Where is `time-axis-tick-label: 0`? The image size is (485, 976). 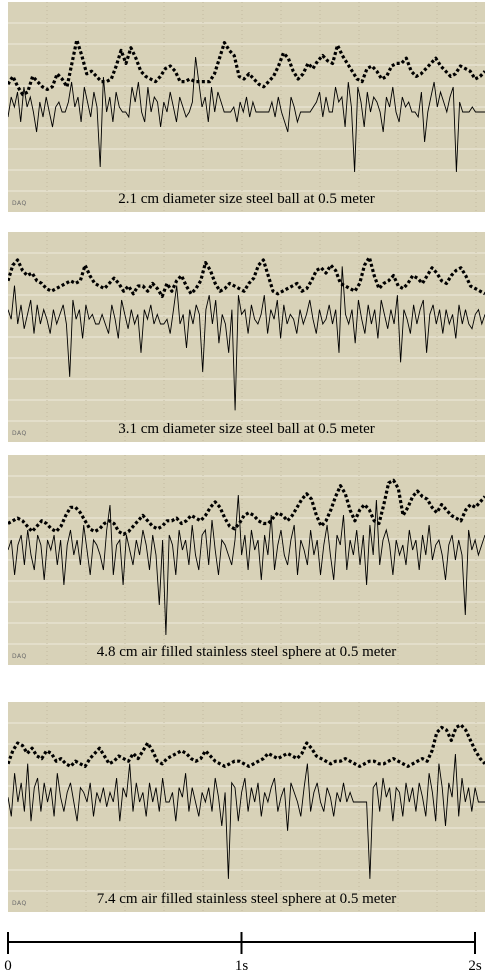 time-axis-tick-label: 0 is located at coordinates (8, 966).